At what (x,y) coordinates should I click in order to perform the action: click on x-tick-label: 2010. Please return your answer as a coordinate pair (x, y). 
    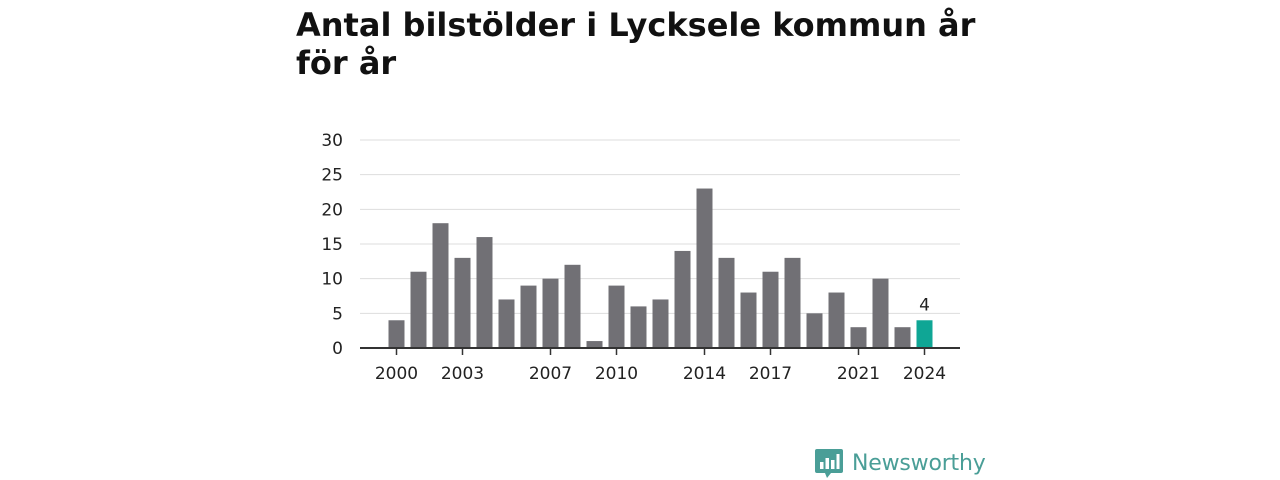
    Looking at the image, I should click on (616, 374).